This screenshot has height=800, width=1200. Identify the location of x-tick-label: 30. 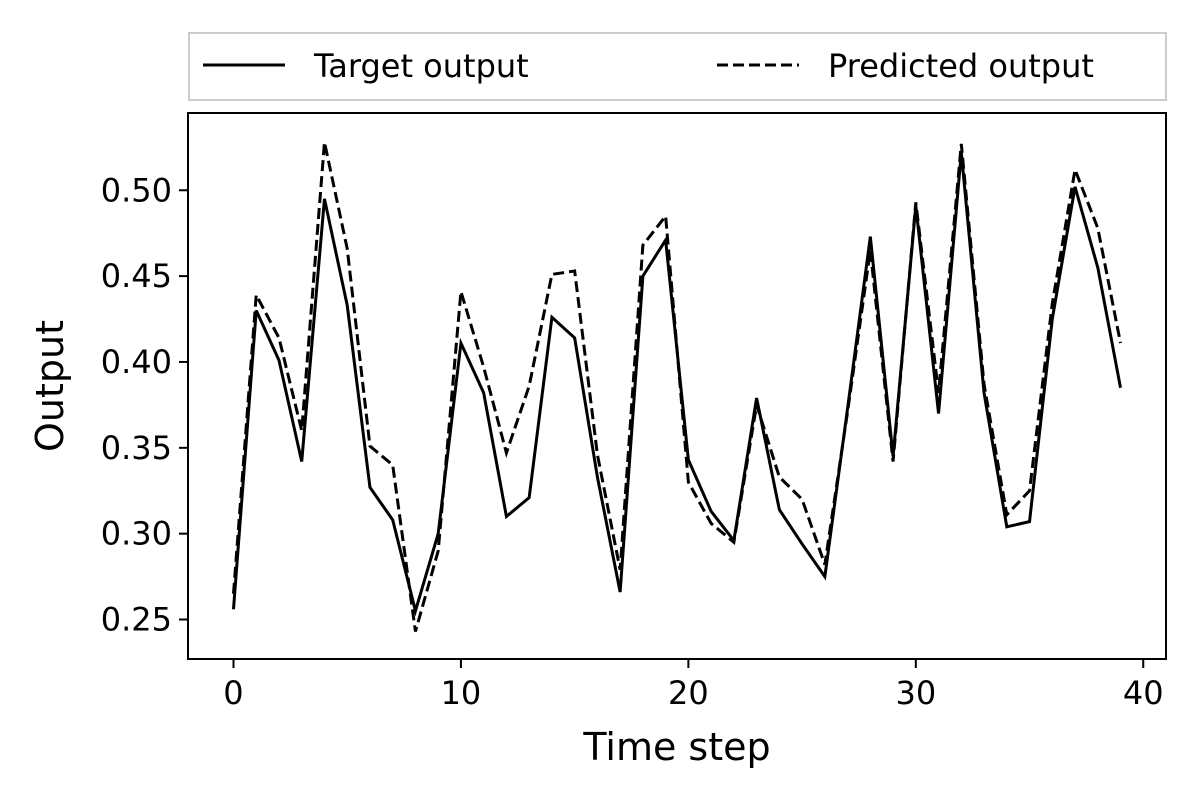
(915, 693).